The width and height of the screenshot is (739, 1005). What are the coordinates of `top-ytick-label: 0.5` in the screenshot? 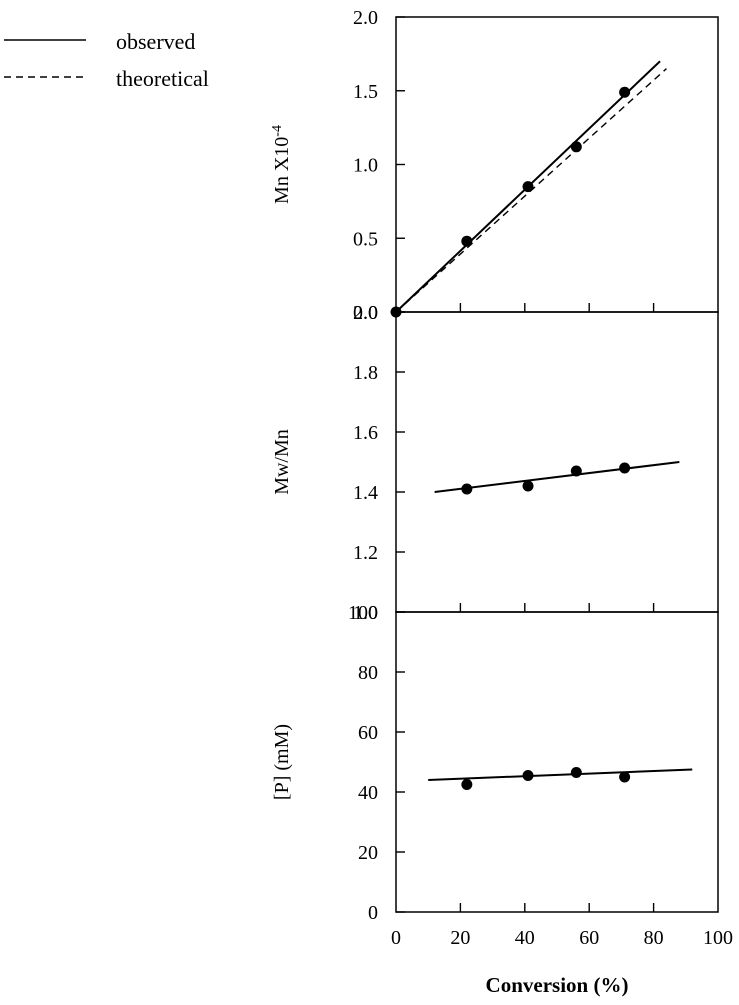 It's located at (365, 239).